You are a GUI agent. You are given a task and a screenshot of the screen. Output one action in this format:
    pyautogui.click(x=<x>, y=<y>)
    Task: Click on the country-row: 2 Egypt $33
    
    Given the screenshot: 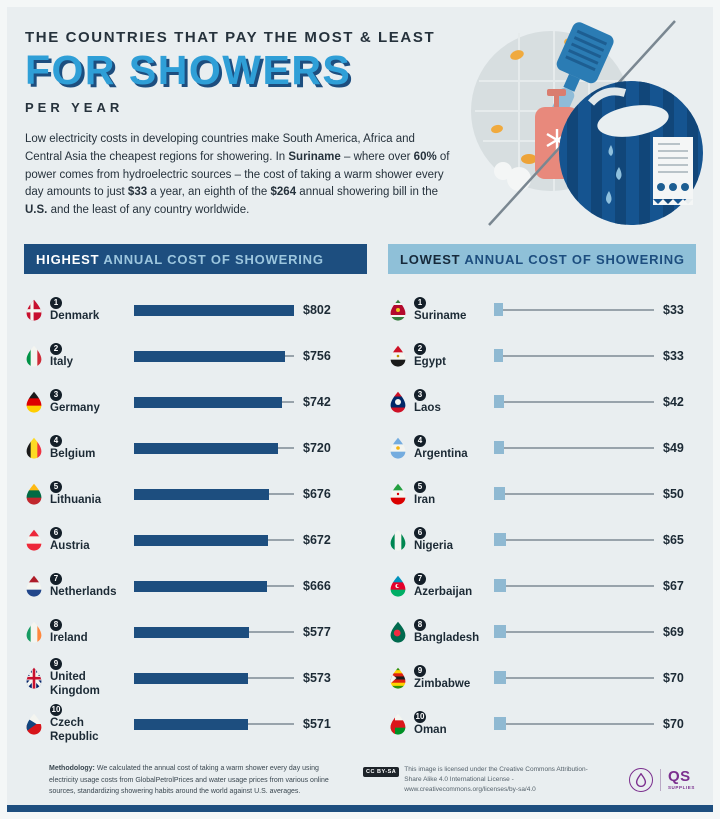 What is the action you would take?
    pyautogui.click(x=542, y=356)
    